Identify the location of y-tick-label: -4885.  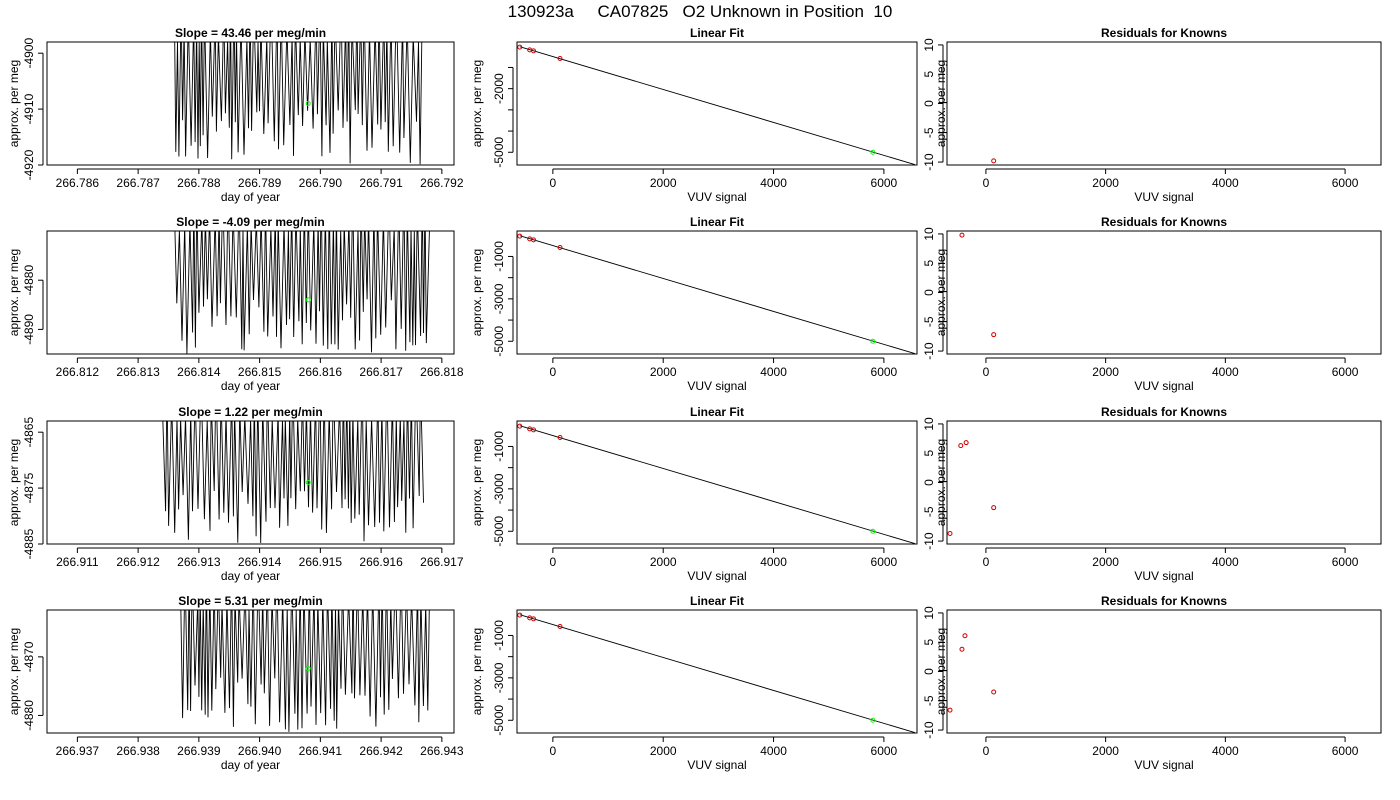
(29, 543).